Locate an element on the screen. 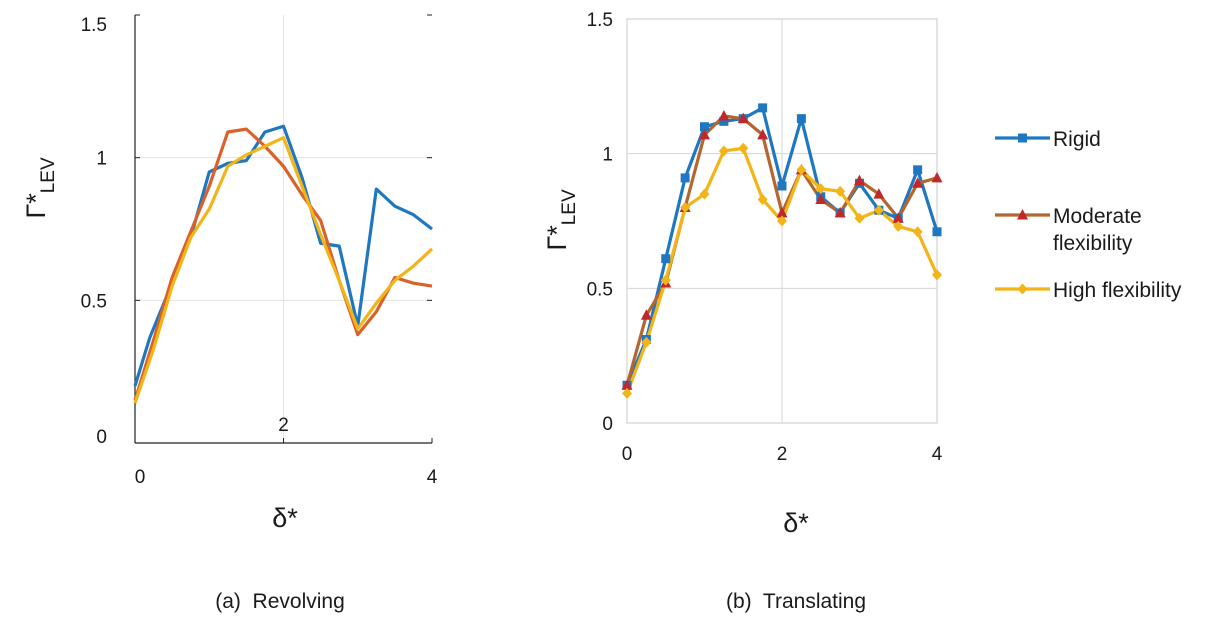 The height and width of the screenshot is (628, 1225). legend-marker-rigid is located at coordinates (1022, 138).